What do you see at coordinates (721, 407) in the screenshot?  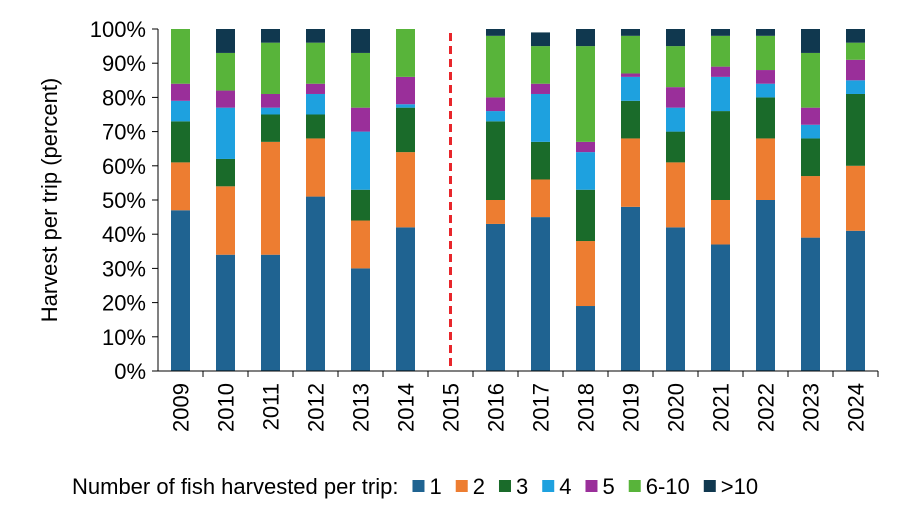 I see `x-tick-label: 2021` at bounding box center [721, 407].